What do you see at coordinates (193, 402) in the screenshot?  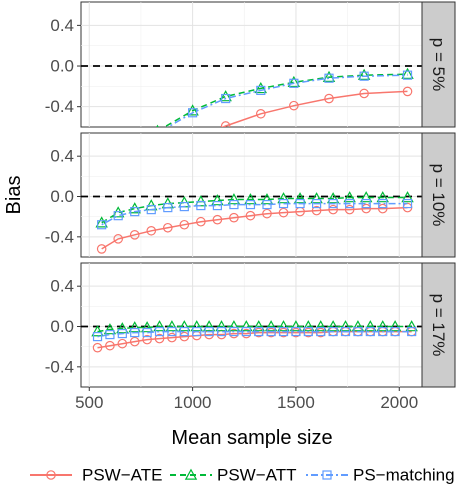 I see `x-tick-label: 1000` at bounding box center [193, 402].